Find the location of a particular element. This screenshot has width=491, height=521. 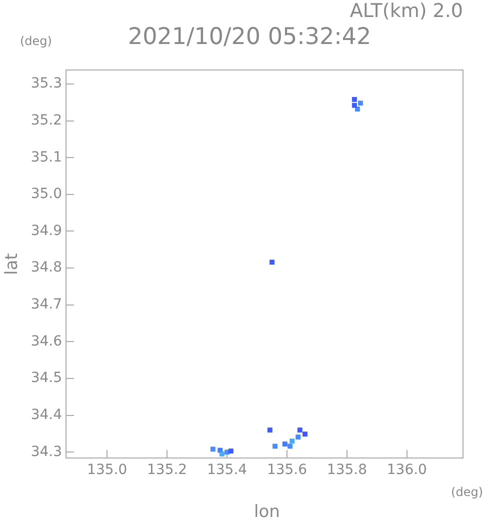

chart-title: 2021/10/20 05:32:42 is located at coordinates (250, 37).